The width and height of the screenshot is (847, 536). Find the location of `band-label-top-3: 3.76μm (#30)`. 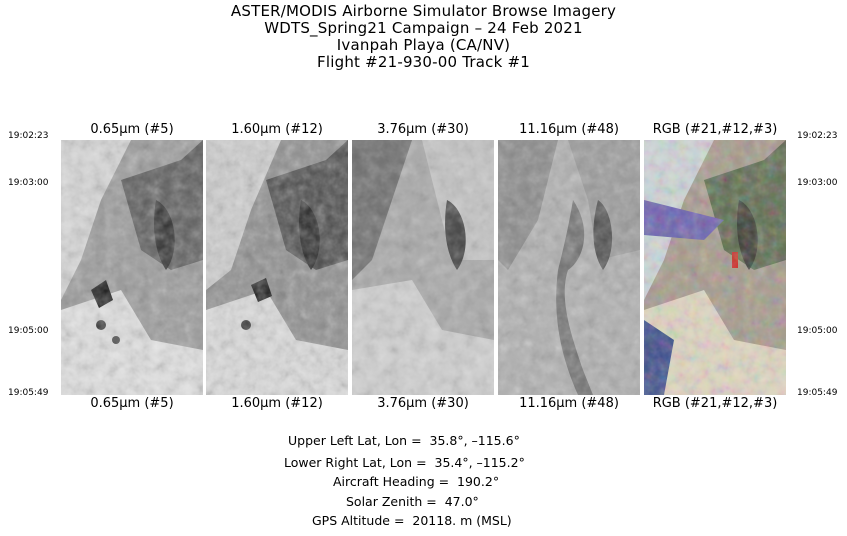

band-label-top-3: 3.76μm (#30) is located at coordinates (423, 129).